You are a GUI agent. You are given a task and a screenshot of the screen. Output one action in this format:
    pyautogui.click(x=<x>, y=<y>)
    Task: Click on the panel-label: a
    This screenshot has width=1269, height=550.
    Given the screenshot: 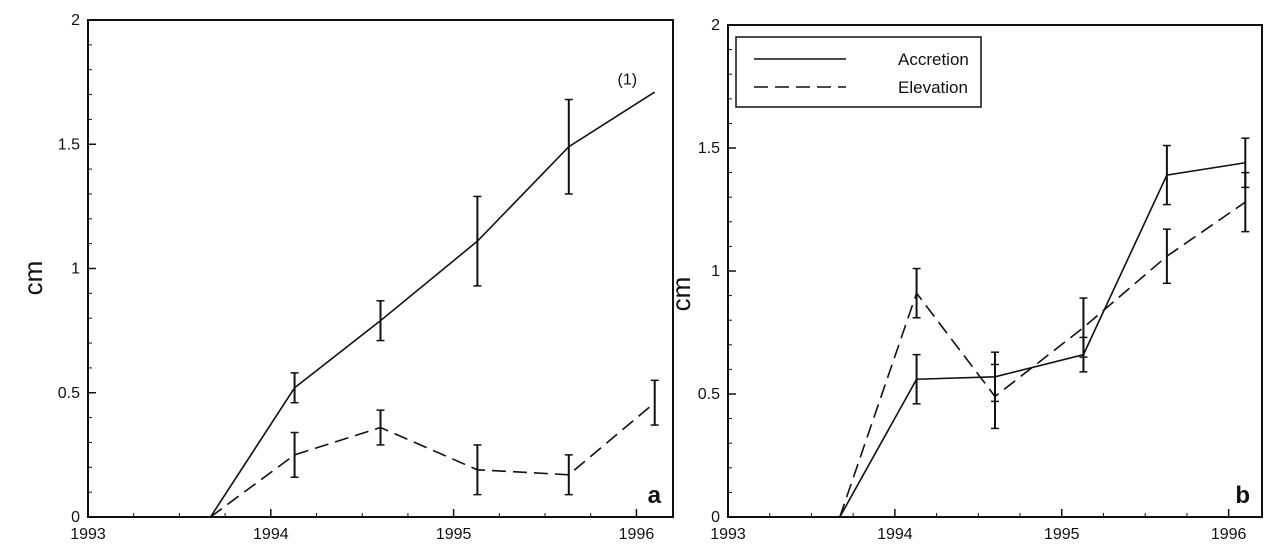 What is the action you would take?
    pyautogui.click(x=655, y=495)
    